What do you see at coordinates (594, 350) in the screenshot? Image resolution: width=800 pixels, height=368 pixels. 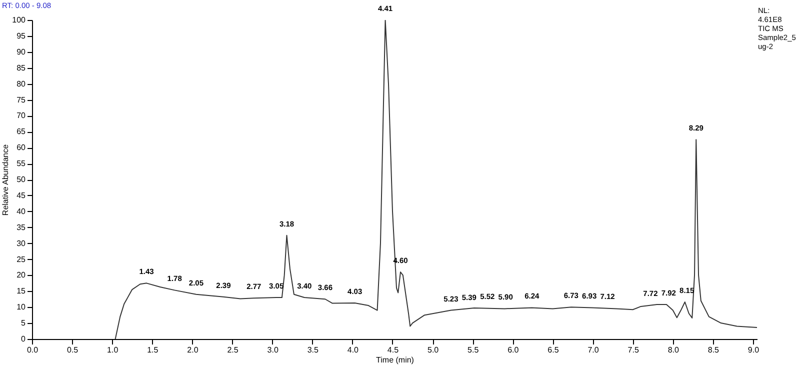 I see `x-tick-label: 7.0` at bounding box center [594, 350].